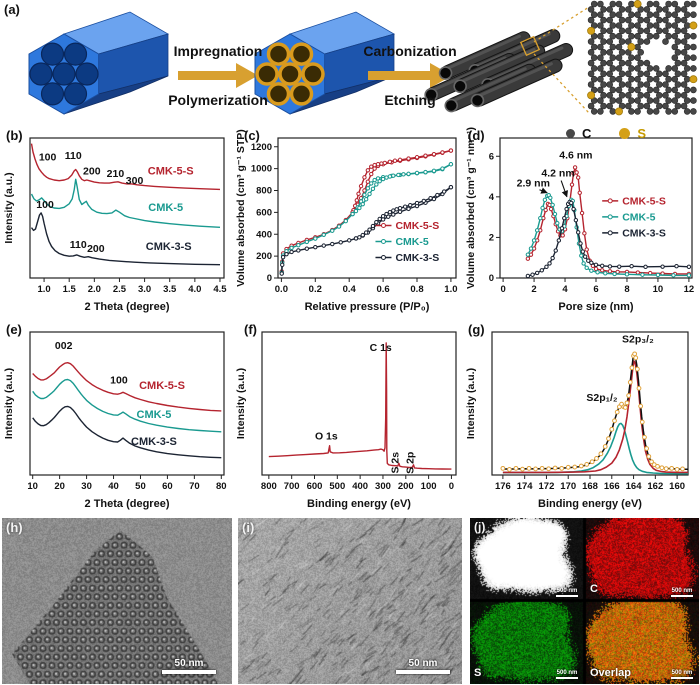 The width and height of the screenshot is (700, 685). What do you see at coordinates (557, 174) in the screenshot?
I see `svg-text: 4.2 nm` at bounding box center [557, 174].